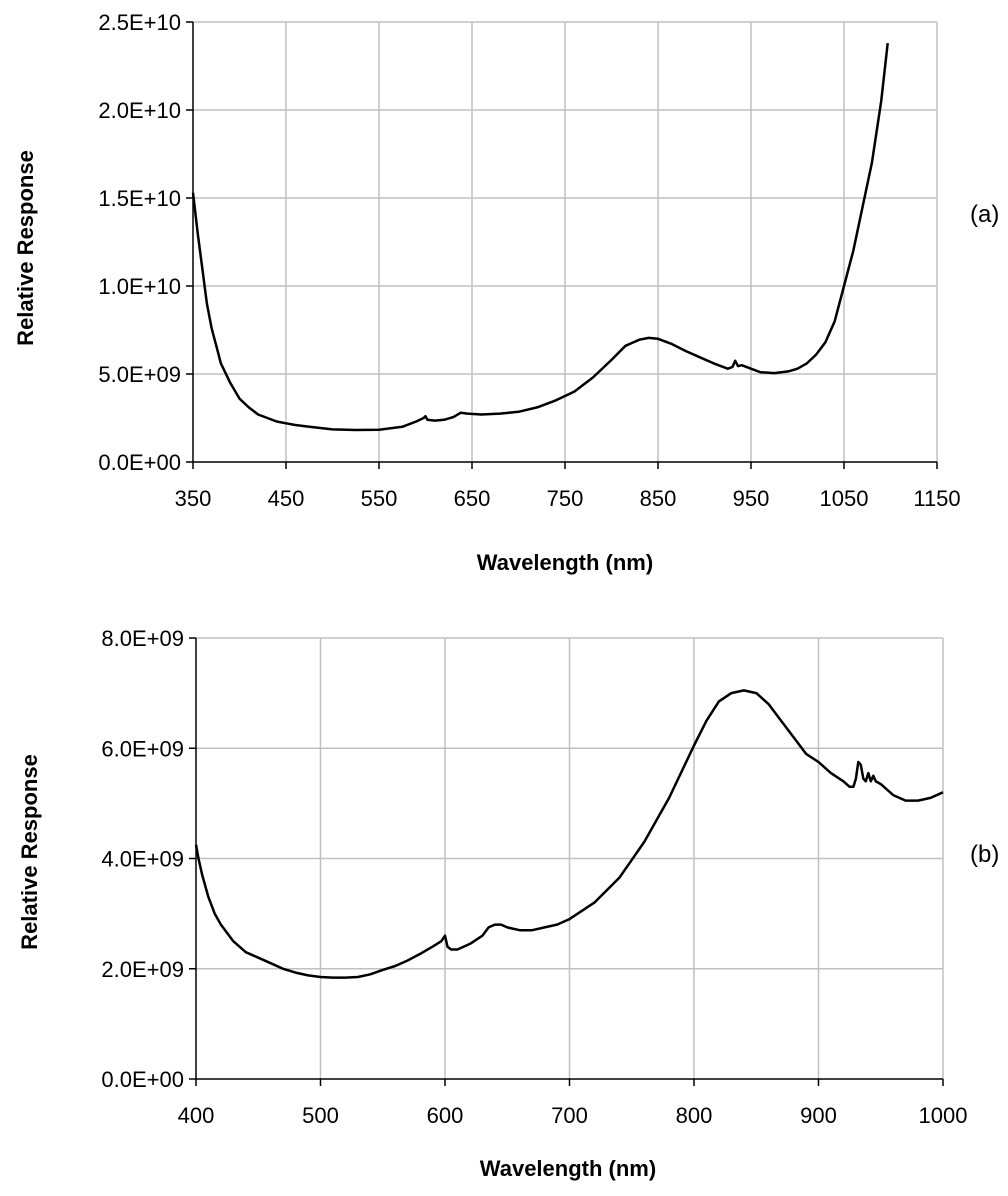 The image size is (1008, 1196). Describe the element at coordinates (139, 110) in the screenshot. I see `chart-a-y-tick-label: 2.0E+10` at that location.